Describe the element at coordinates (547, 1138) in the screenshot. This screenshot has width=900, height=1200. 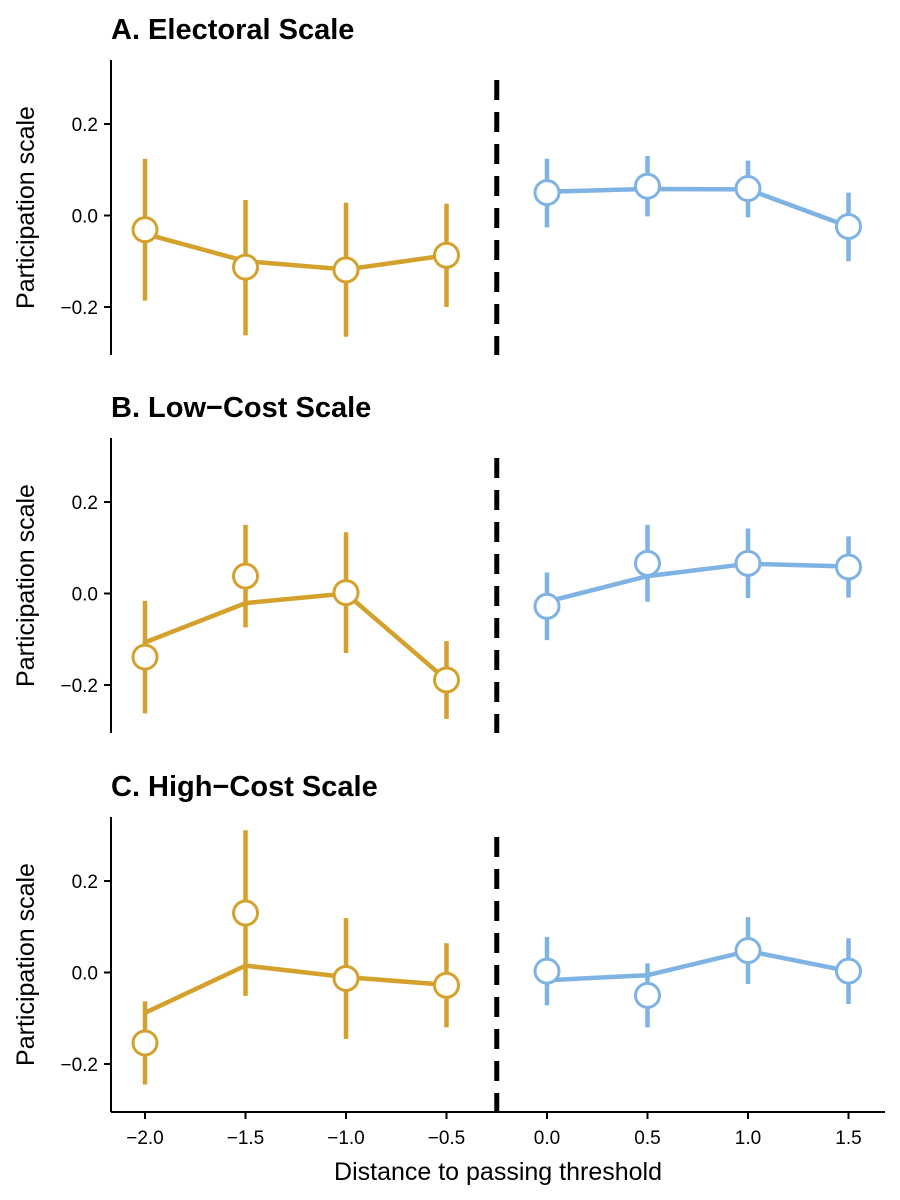
I see `x-tick-label: 0.0` at that location.